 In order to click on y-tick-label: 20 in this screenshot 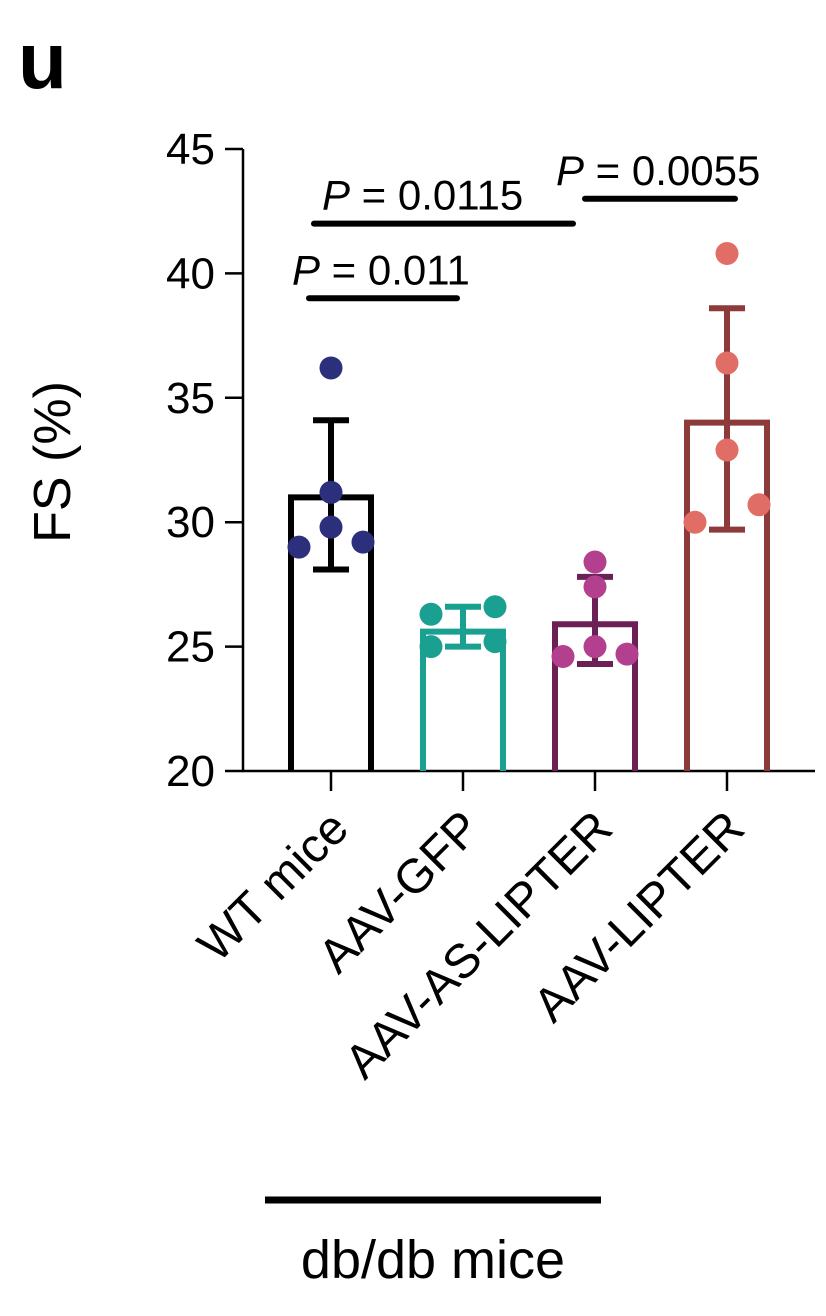, I will do `click(190, 771)`.